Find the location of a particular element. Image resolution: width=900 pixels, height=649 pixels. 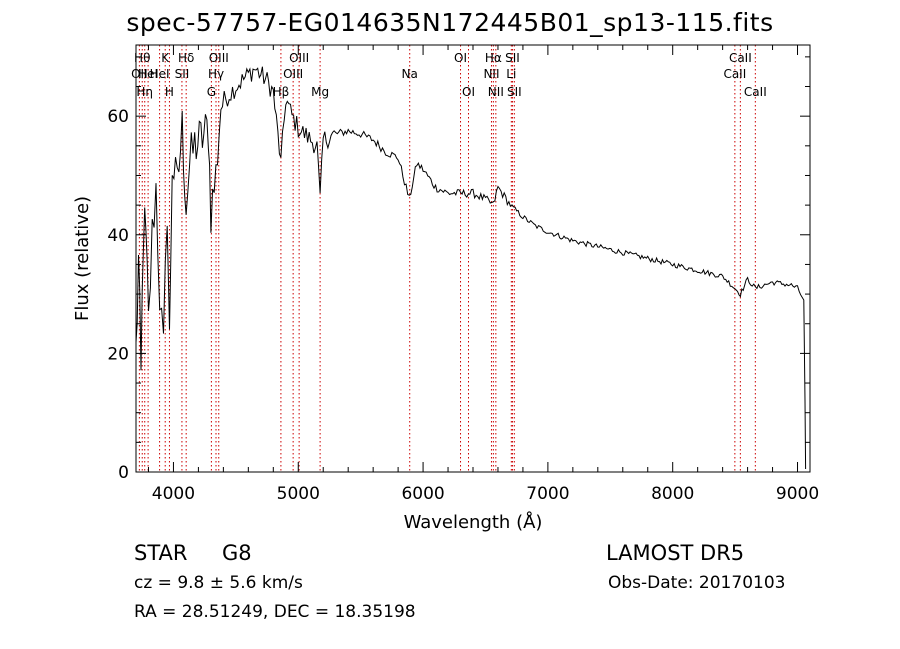

marker-label-hγ-4341: Hγ is located at coordinates (216, 74).